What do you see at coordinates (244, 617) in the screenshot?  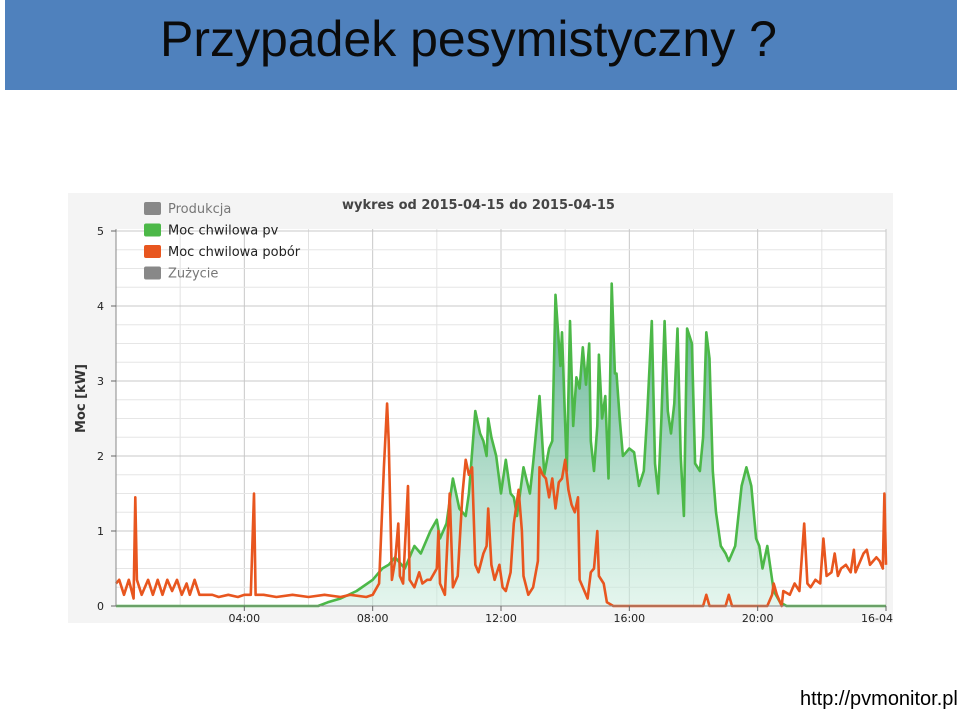 I see `x-tick-label: 04:00` at bounding box center [244, 617].